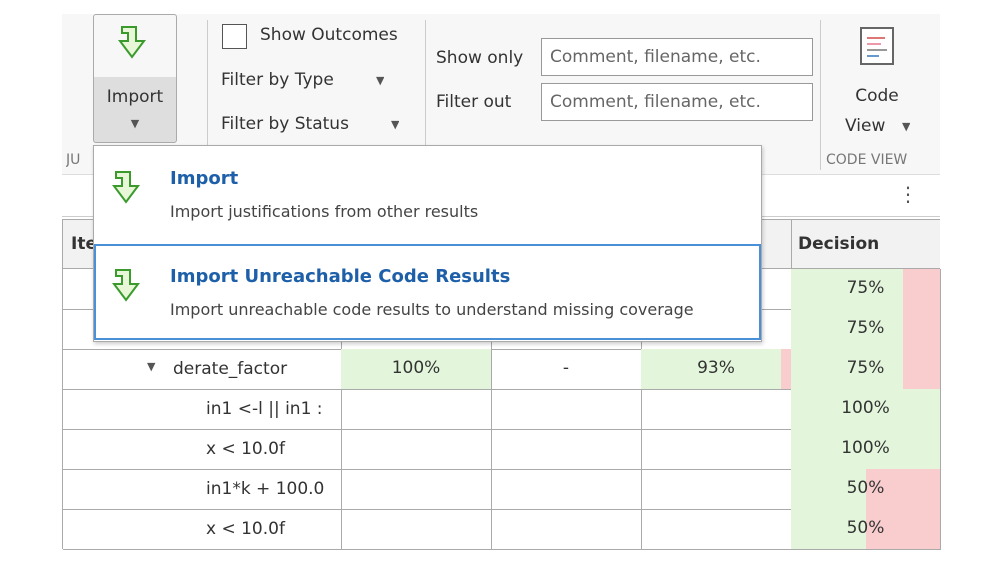 Image resolution: width=1000 pixels, height=563 pixels. What do you see at coordinates (265, 489) in the screenshot?
I see `item-name: in1*k + 100.0` at bounding box center [265, 489].